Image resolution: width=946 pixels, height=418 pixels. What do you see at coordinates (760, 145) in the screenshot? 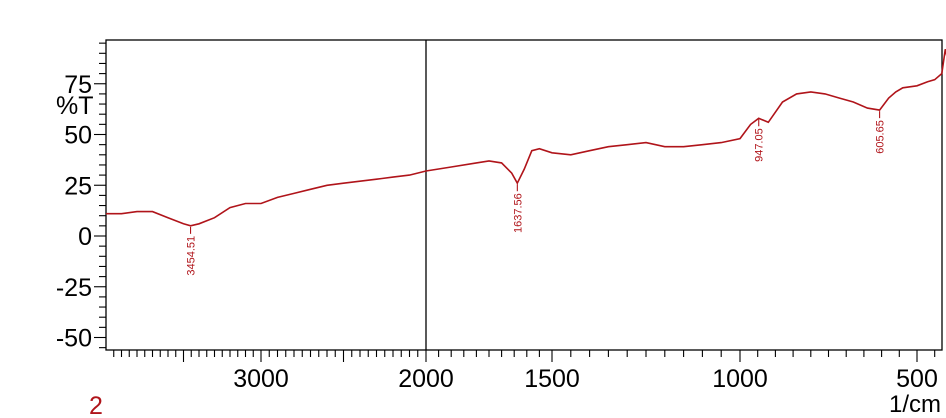
I see `peak-label: 947.05` at bounding box center [760, 145].